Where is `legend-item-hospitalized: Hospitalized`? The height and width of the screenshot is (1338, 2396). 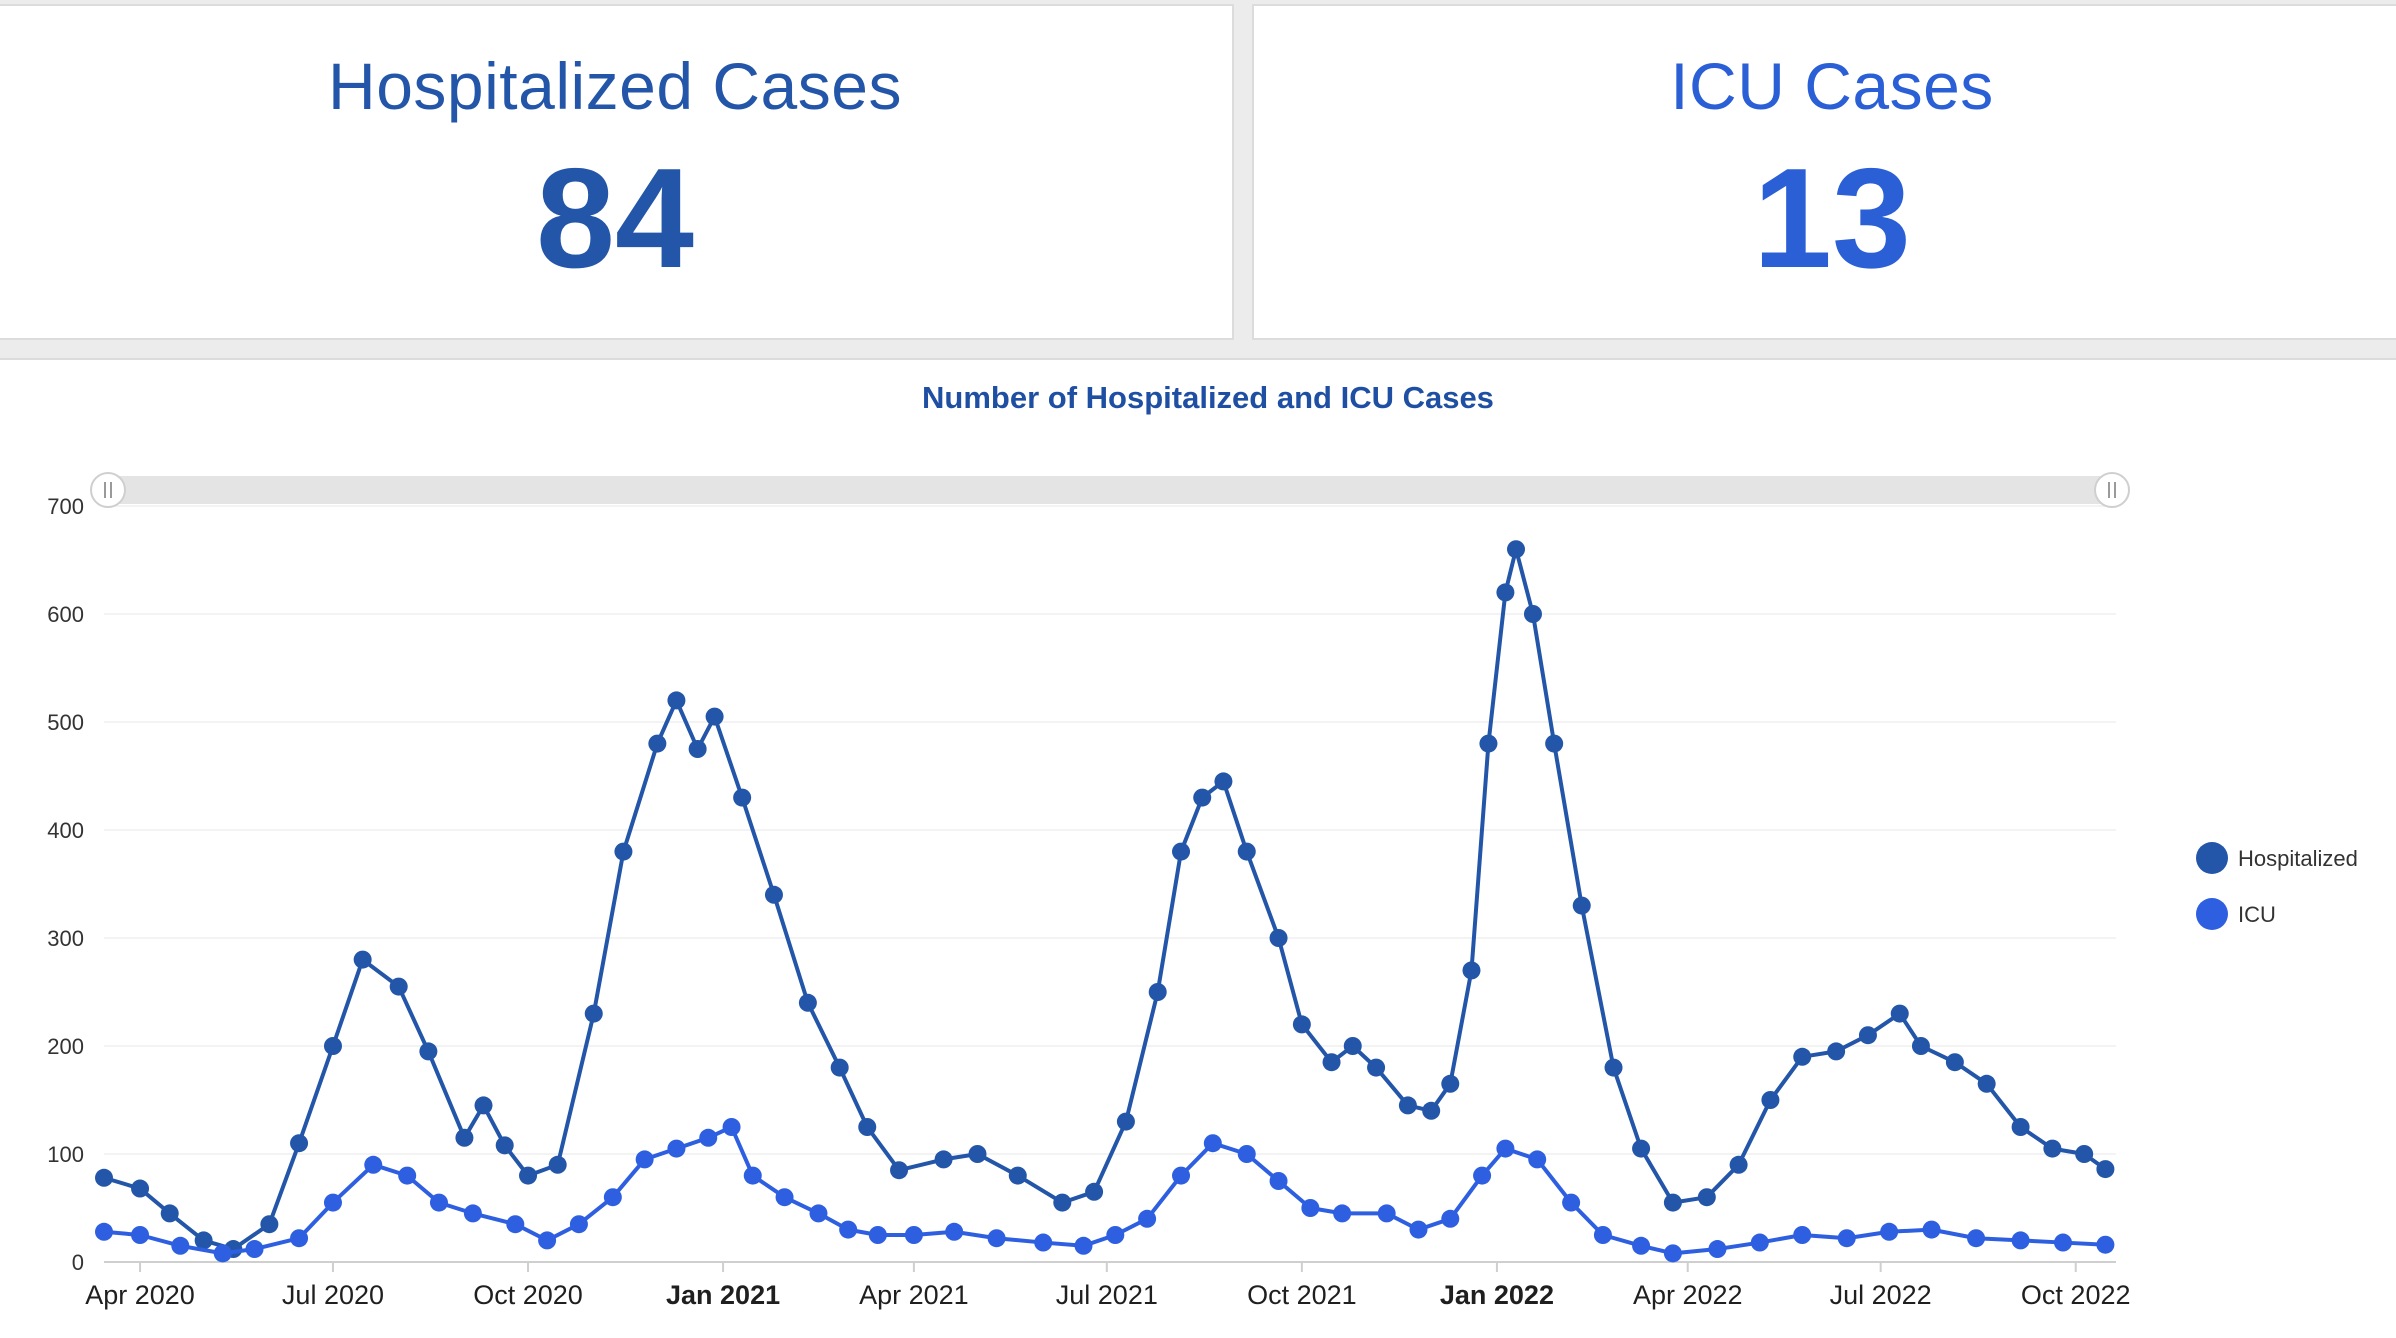 legend-item-hospitalized: Hospitalized is located at coordinates (2277, 858).